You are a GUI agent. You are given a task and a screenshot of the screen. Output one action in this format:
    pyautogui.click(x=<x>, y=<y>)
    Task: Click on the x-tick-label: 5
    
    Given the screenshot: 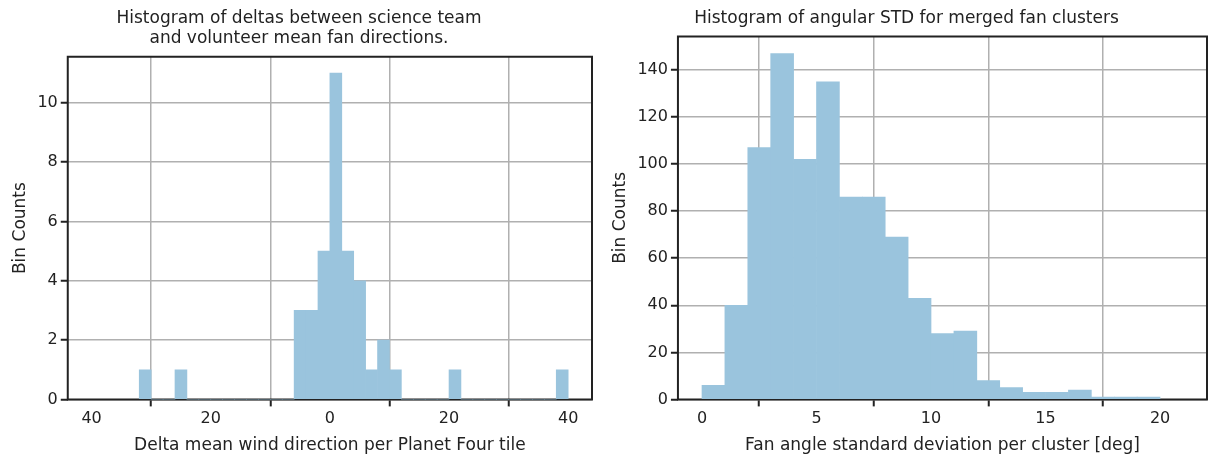 What is the action you would take?
    pyautogui.click(x=816, y=418)
    